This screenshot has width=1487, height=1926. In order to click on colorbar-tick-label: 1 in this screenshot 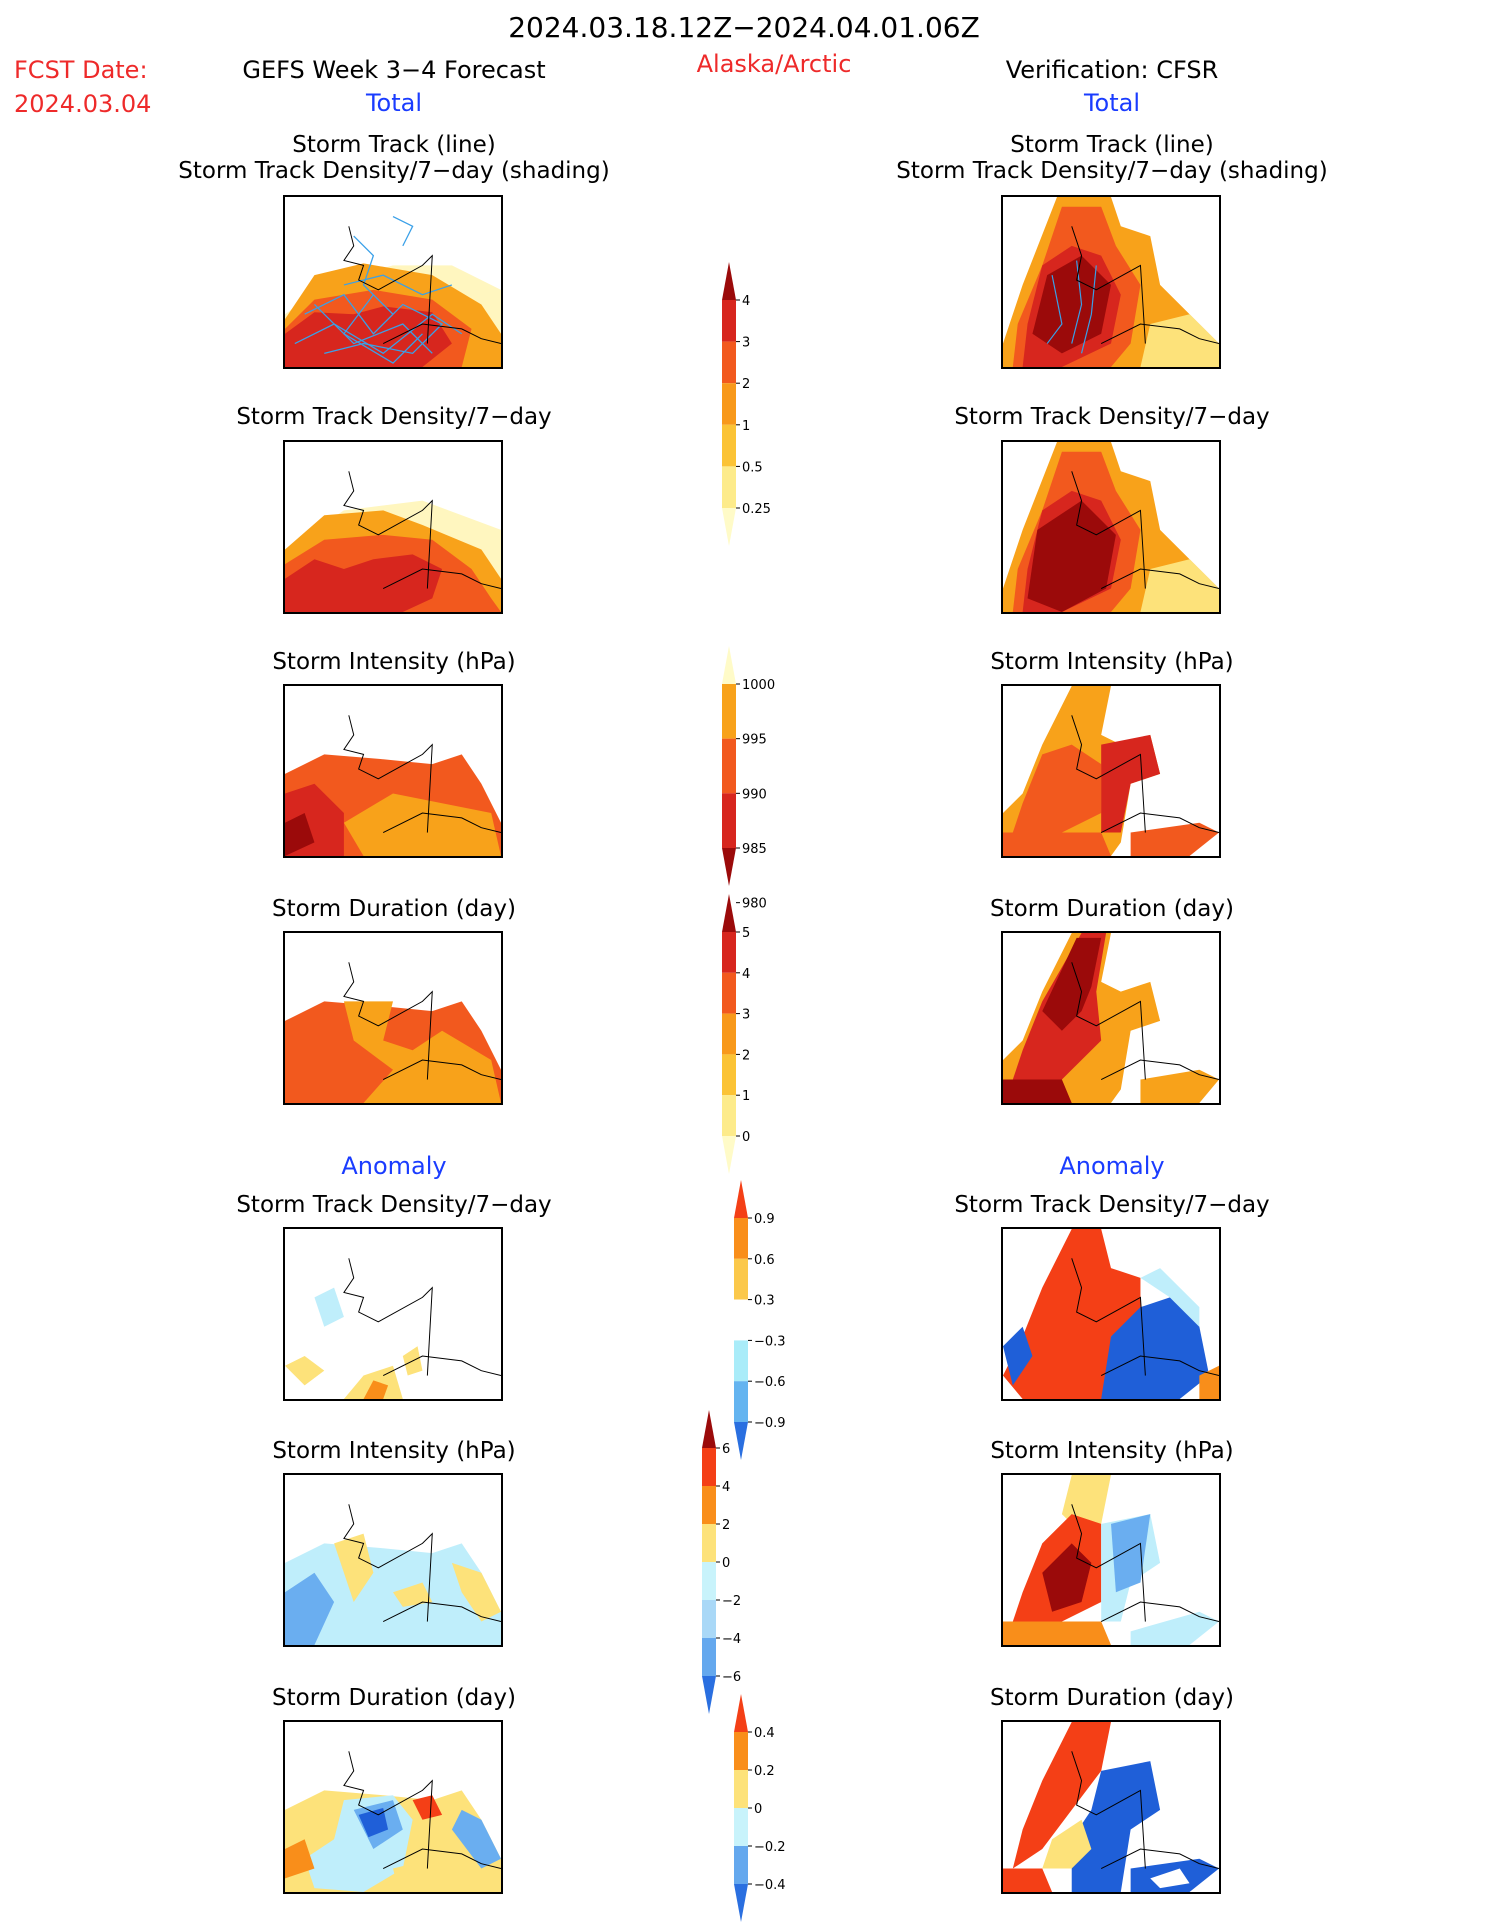, I will do `click(746, 1096)`.